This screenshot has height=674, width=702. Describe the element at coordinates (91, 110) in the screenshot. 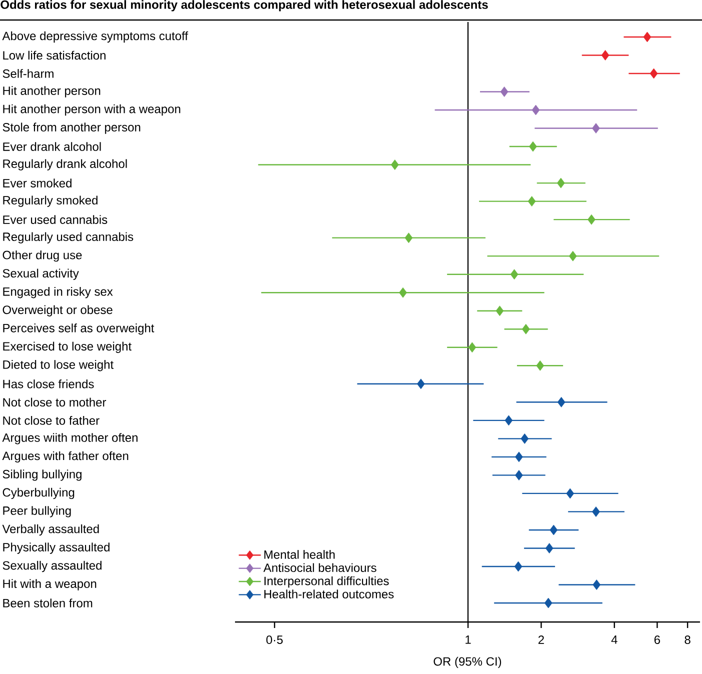

I see `y-tick-label: Hit another person with a weapon` at that location.